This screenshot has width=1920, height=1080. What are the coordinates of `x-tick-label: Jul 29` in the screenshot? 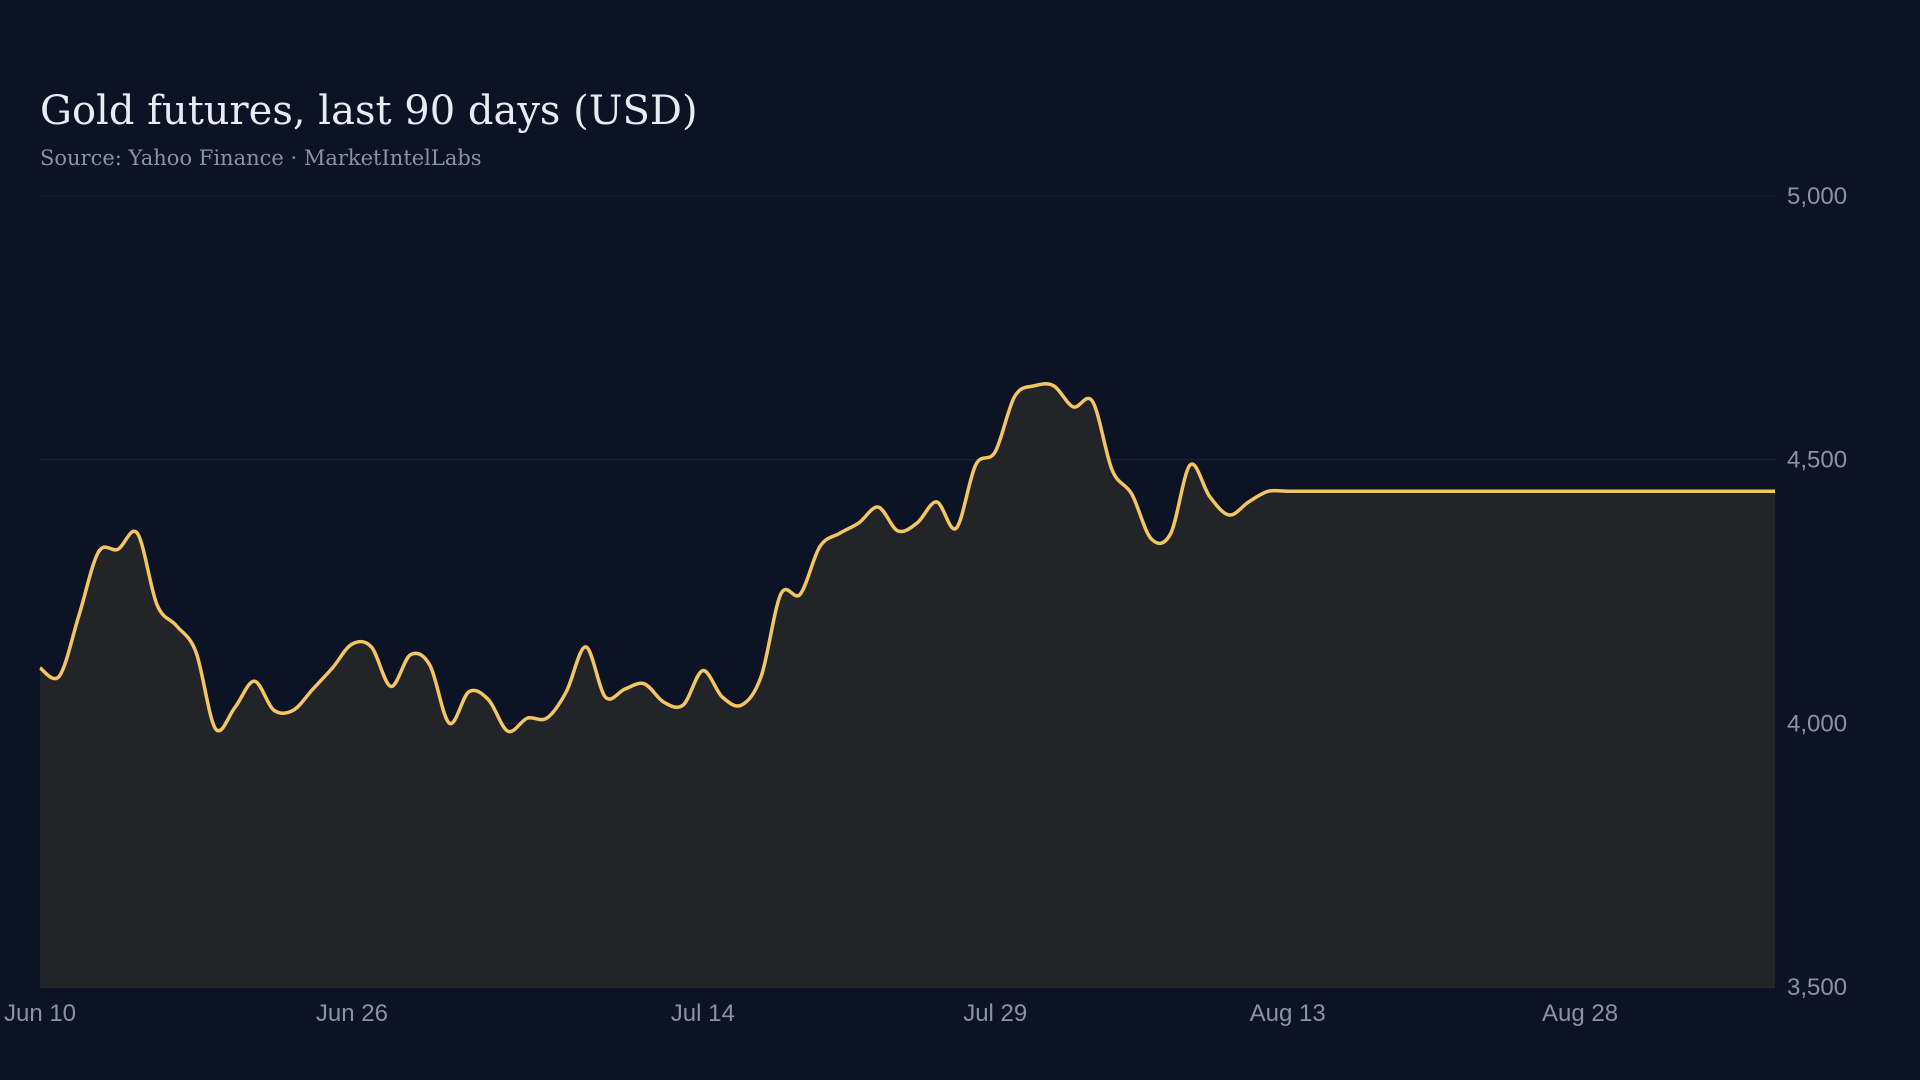 It's located at (995, 1013).